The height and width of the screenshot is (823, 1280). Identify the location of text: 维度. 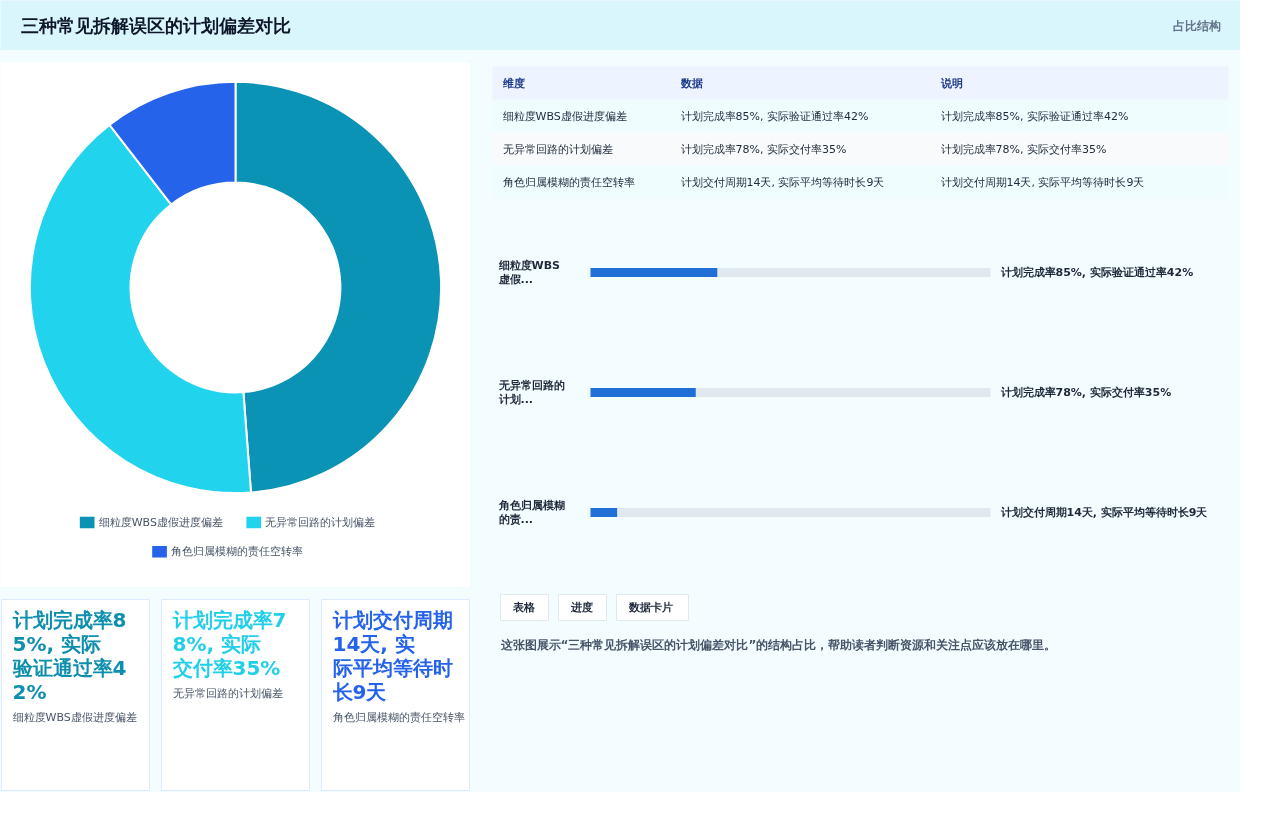
(513, 83).